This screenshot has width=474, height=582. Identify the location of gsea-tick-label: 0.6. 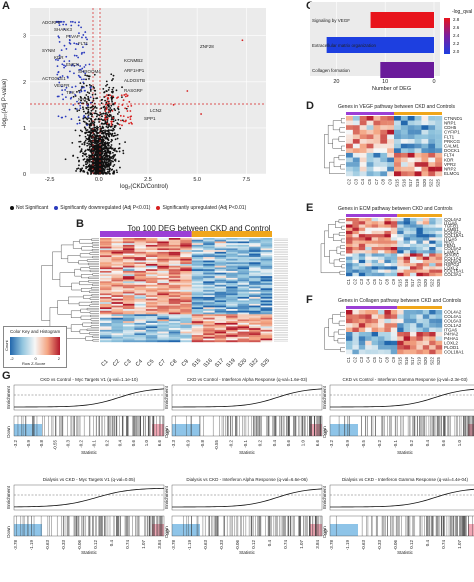
(288, 443).